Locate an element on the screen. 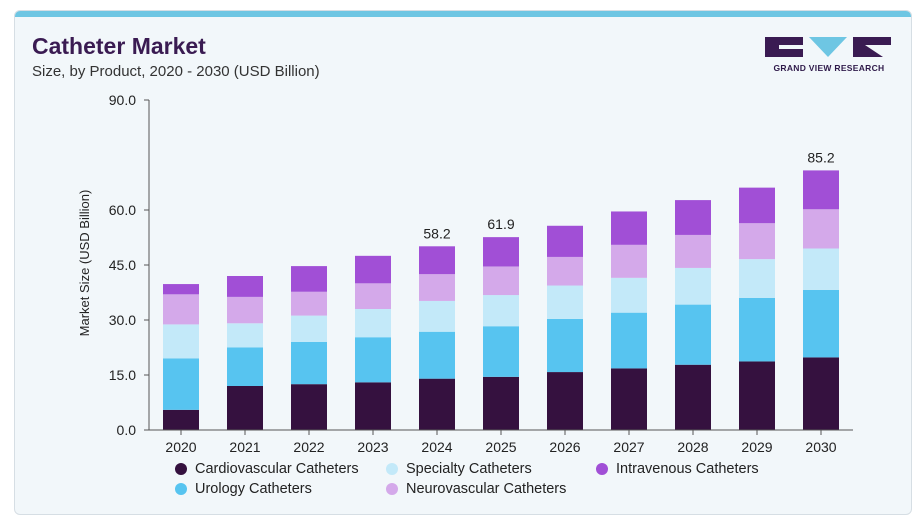  y-tick-label: 45.0 is located at coordinates (122, 265).